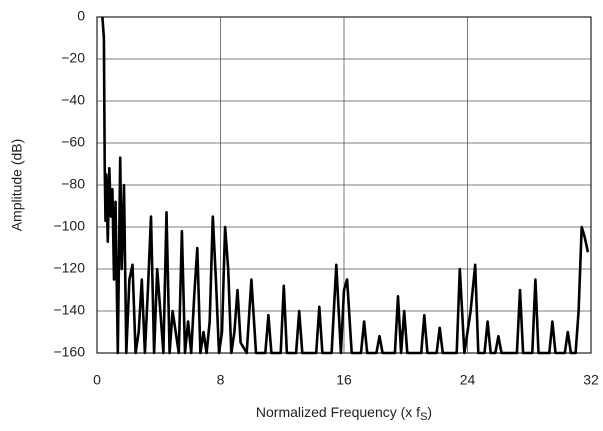  What do you see at coordinates (69, 268) in the screenshot?
I see `y-tick-label: −120` at bounding box center [69, 268].